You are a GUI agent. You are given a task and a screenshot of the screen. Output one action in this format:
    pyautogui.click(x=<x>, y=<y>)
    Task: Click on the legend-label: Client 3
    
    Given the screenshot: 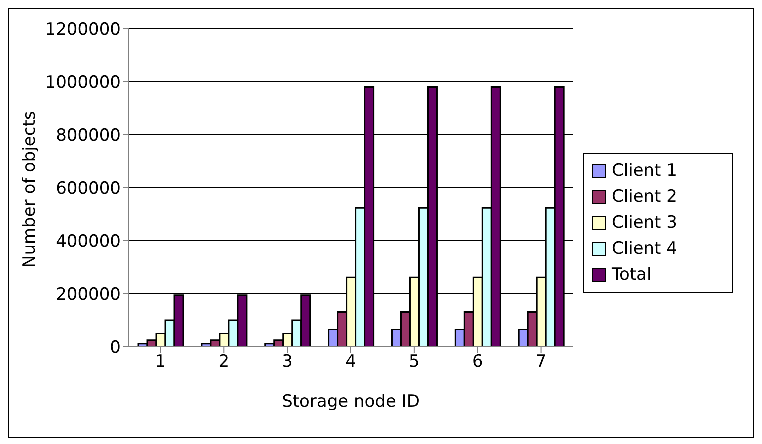 What is the action you would take?
    pyautogui.click(x=645, y=223)
    